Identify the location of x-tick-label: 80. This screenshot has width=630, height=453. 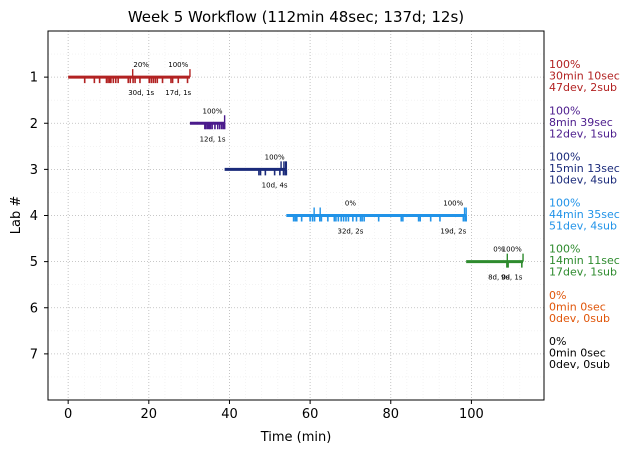
(390, 414).